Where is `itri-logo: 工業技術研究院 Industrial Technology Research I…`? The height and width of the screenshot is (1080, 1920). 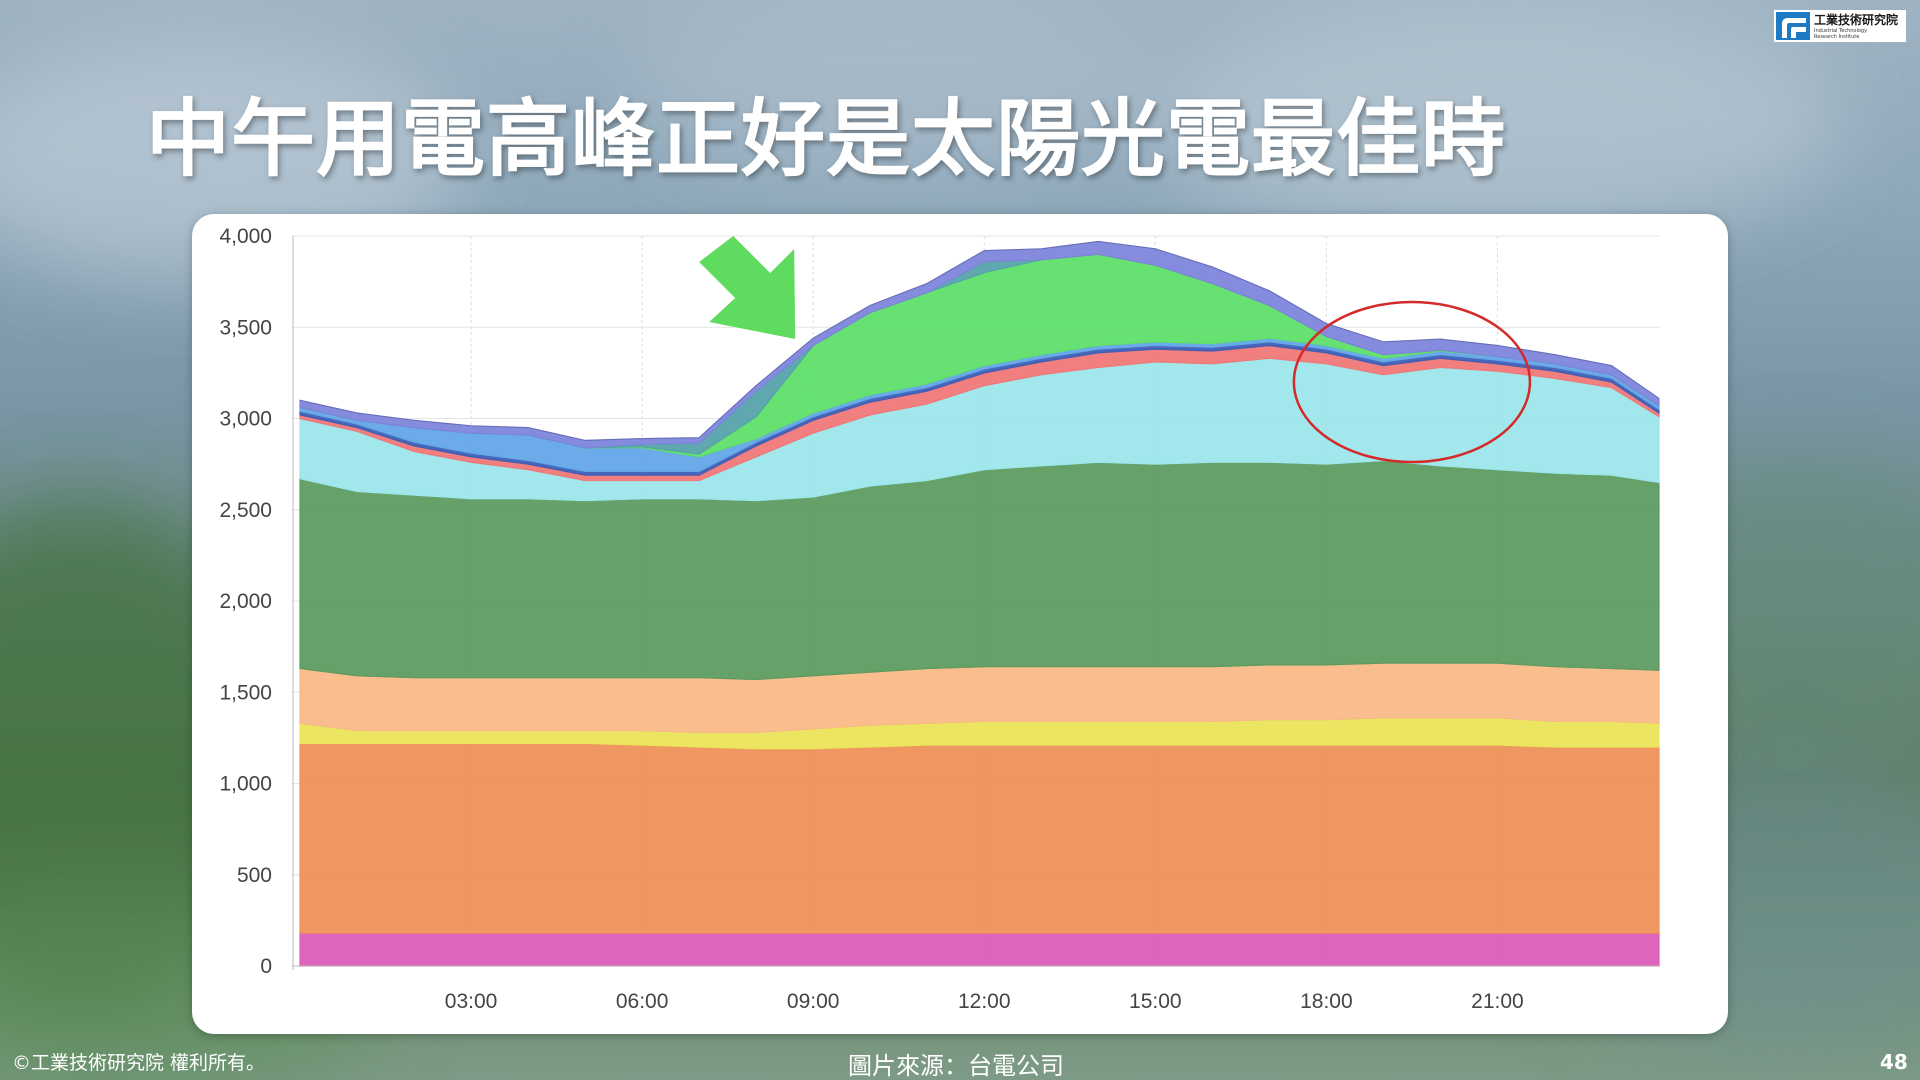 itri-logo: 工業技術研究院 Industrial Technology Research I… is located at coordinates (1840, 26).